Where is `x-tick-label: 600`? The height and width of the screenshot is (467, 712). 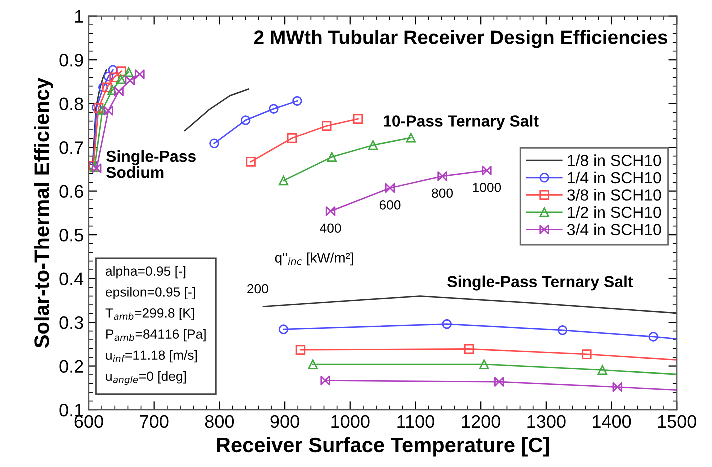
x-tick-label: 600 is located at coordinates (89, 421).